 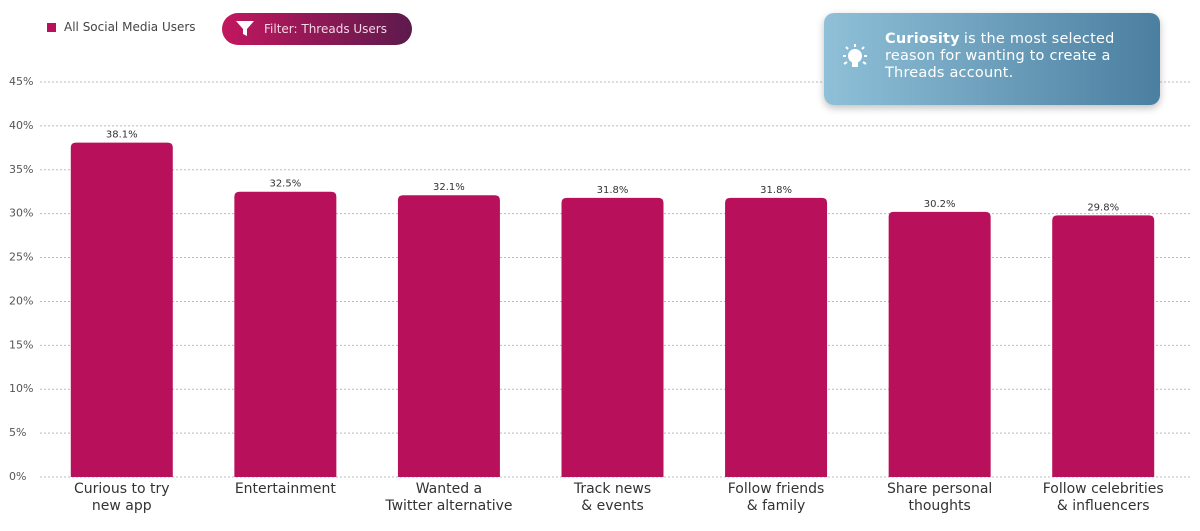 I want to click on x-tick-label: Track news & events, so click(x=612, y=497).